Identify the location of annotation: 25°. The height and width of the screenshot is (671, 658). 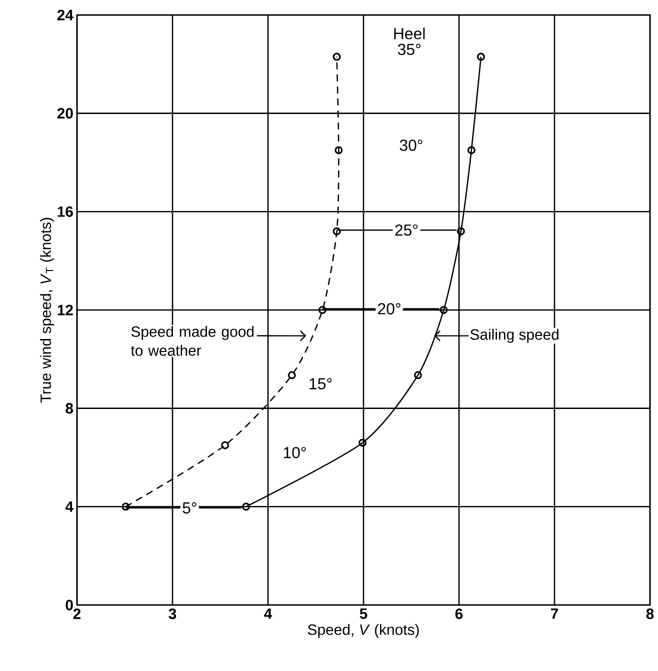
(406, 230).